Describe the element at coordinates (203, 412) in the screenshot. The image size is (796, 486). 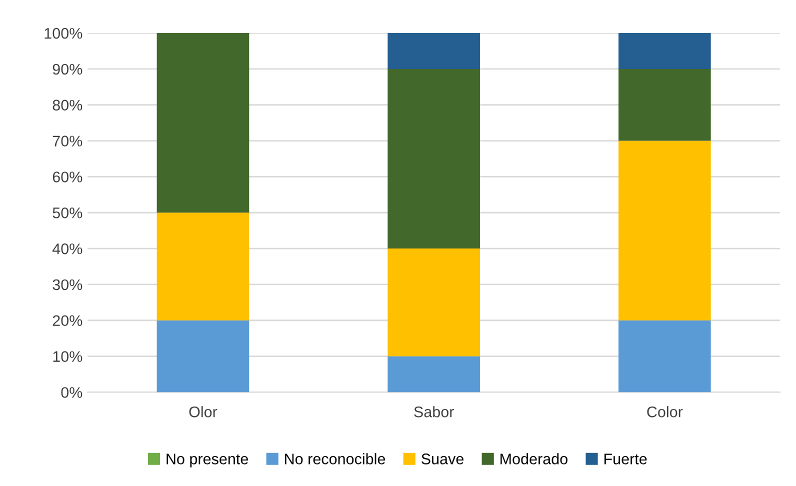
I see `x-tick-label: Olor` at that location.